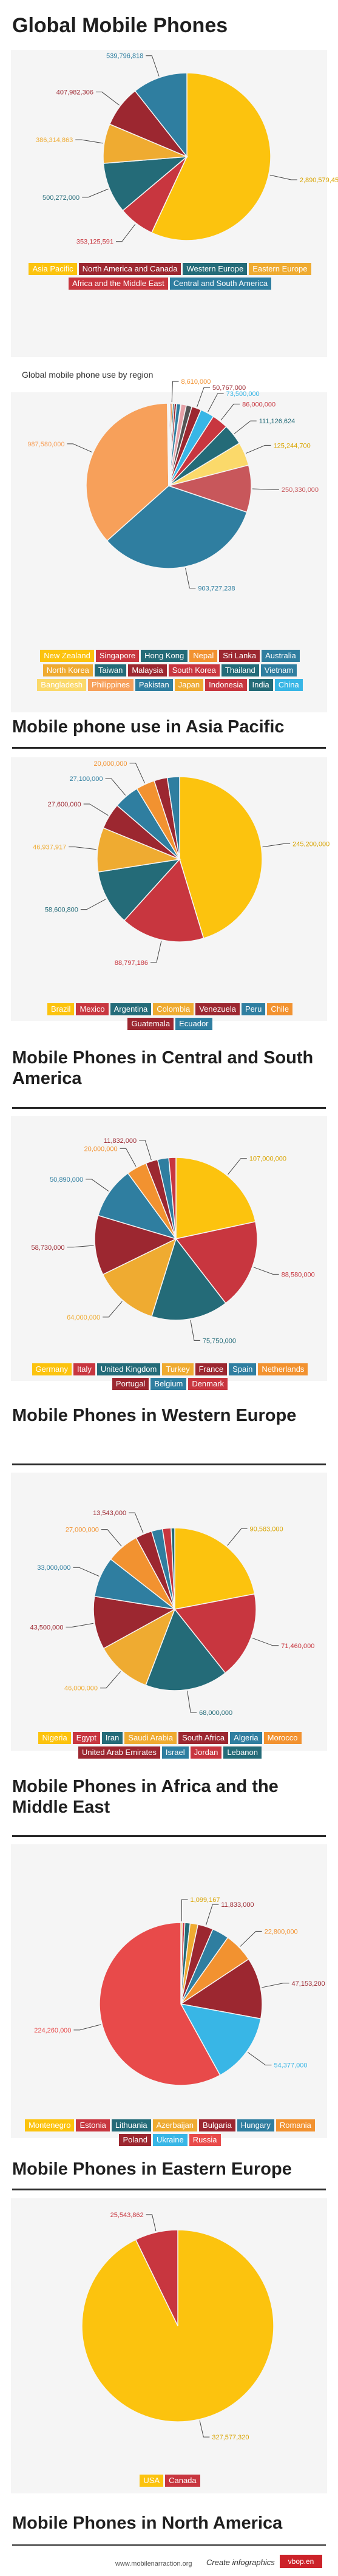 This screenshot has width=338, height=2576. Describe the element at coordinates (215, 1634) in the screenshot. I see `pie-slice-egypt` at that location.